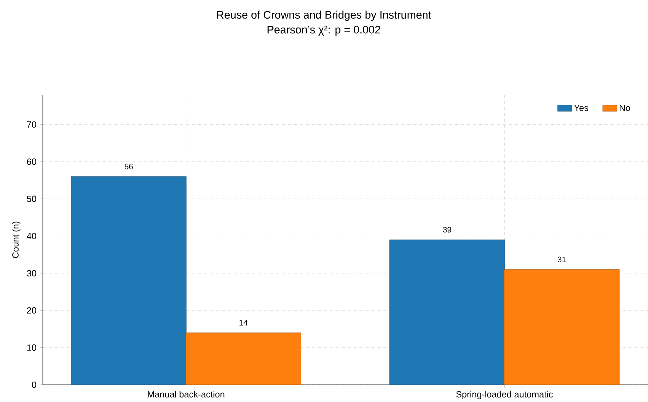  What do you see at coordinates (581, 108) in the screenshot?
I see `legend-label: Yes` at bounding box center [581, 108].